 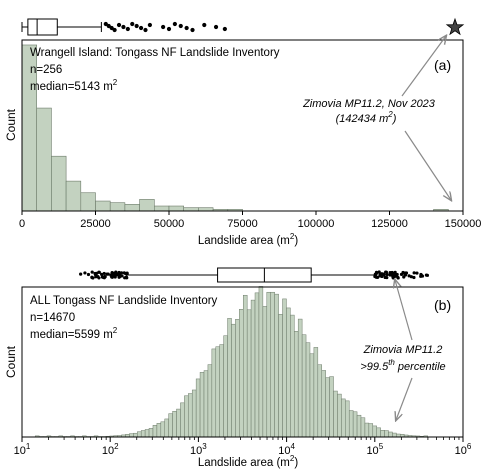 What do you see at coordinates (316, 224) in the screenshot?
I see `x-tick-label: 100000` at bounding box center [316, 224].